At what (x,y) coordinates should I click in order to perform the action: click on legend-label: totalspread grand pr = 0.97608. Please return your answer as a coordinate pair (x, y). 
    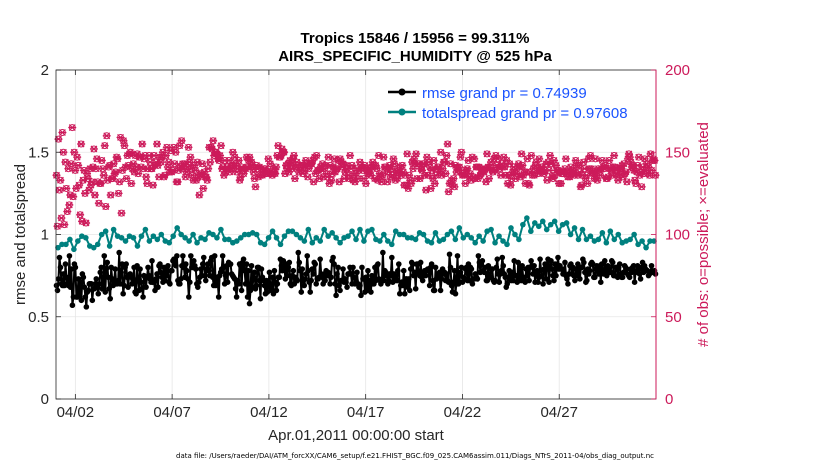
    Looking at the image, I should click on (525, 113).